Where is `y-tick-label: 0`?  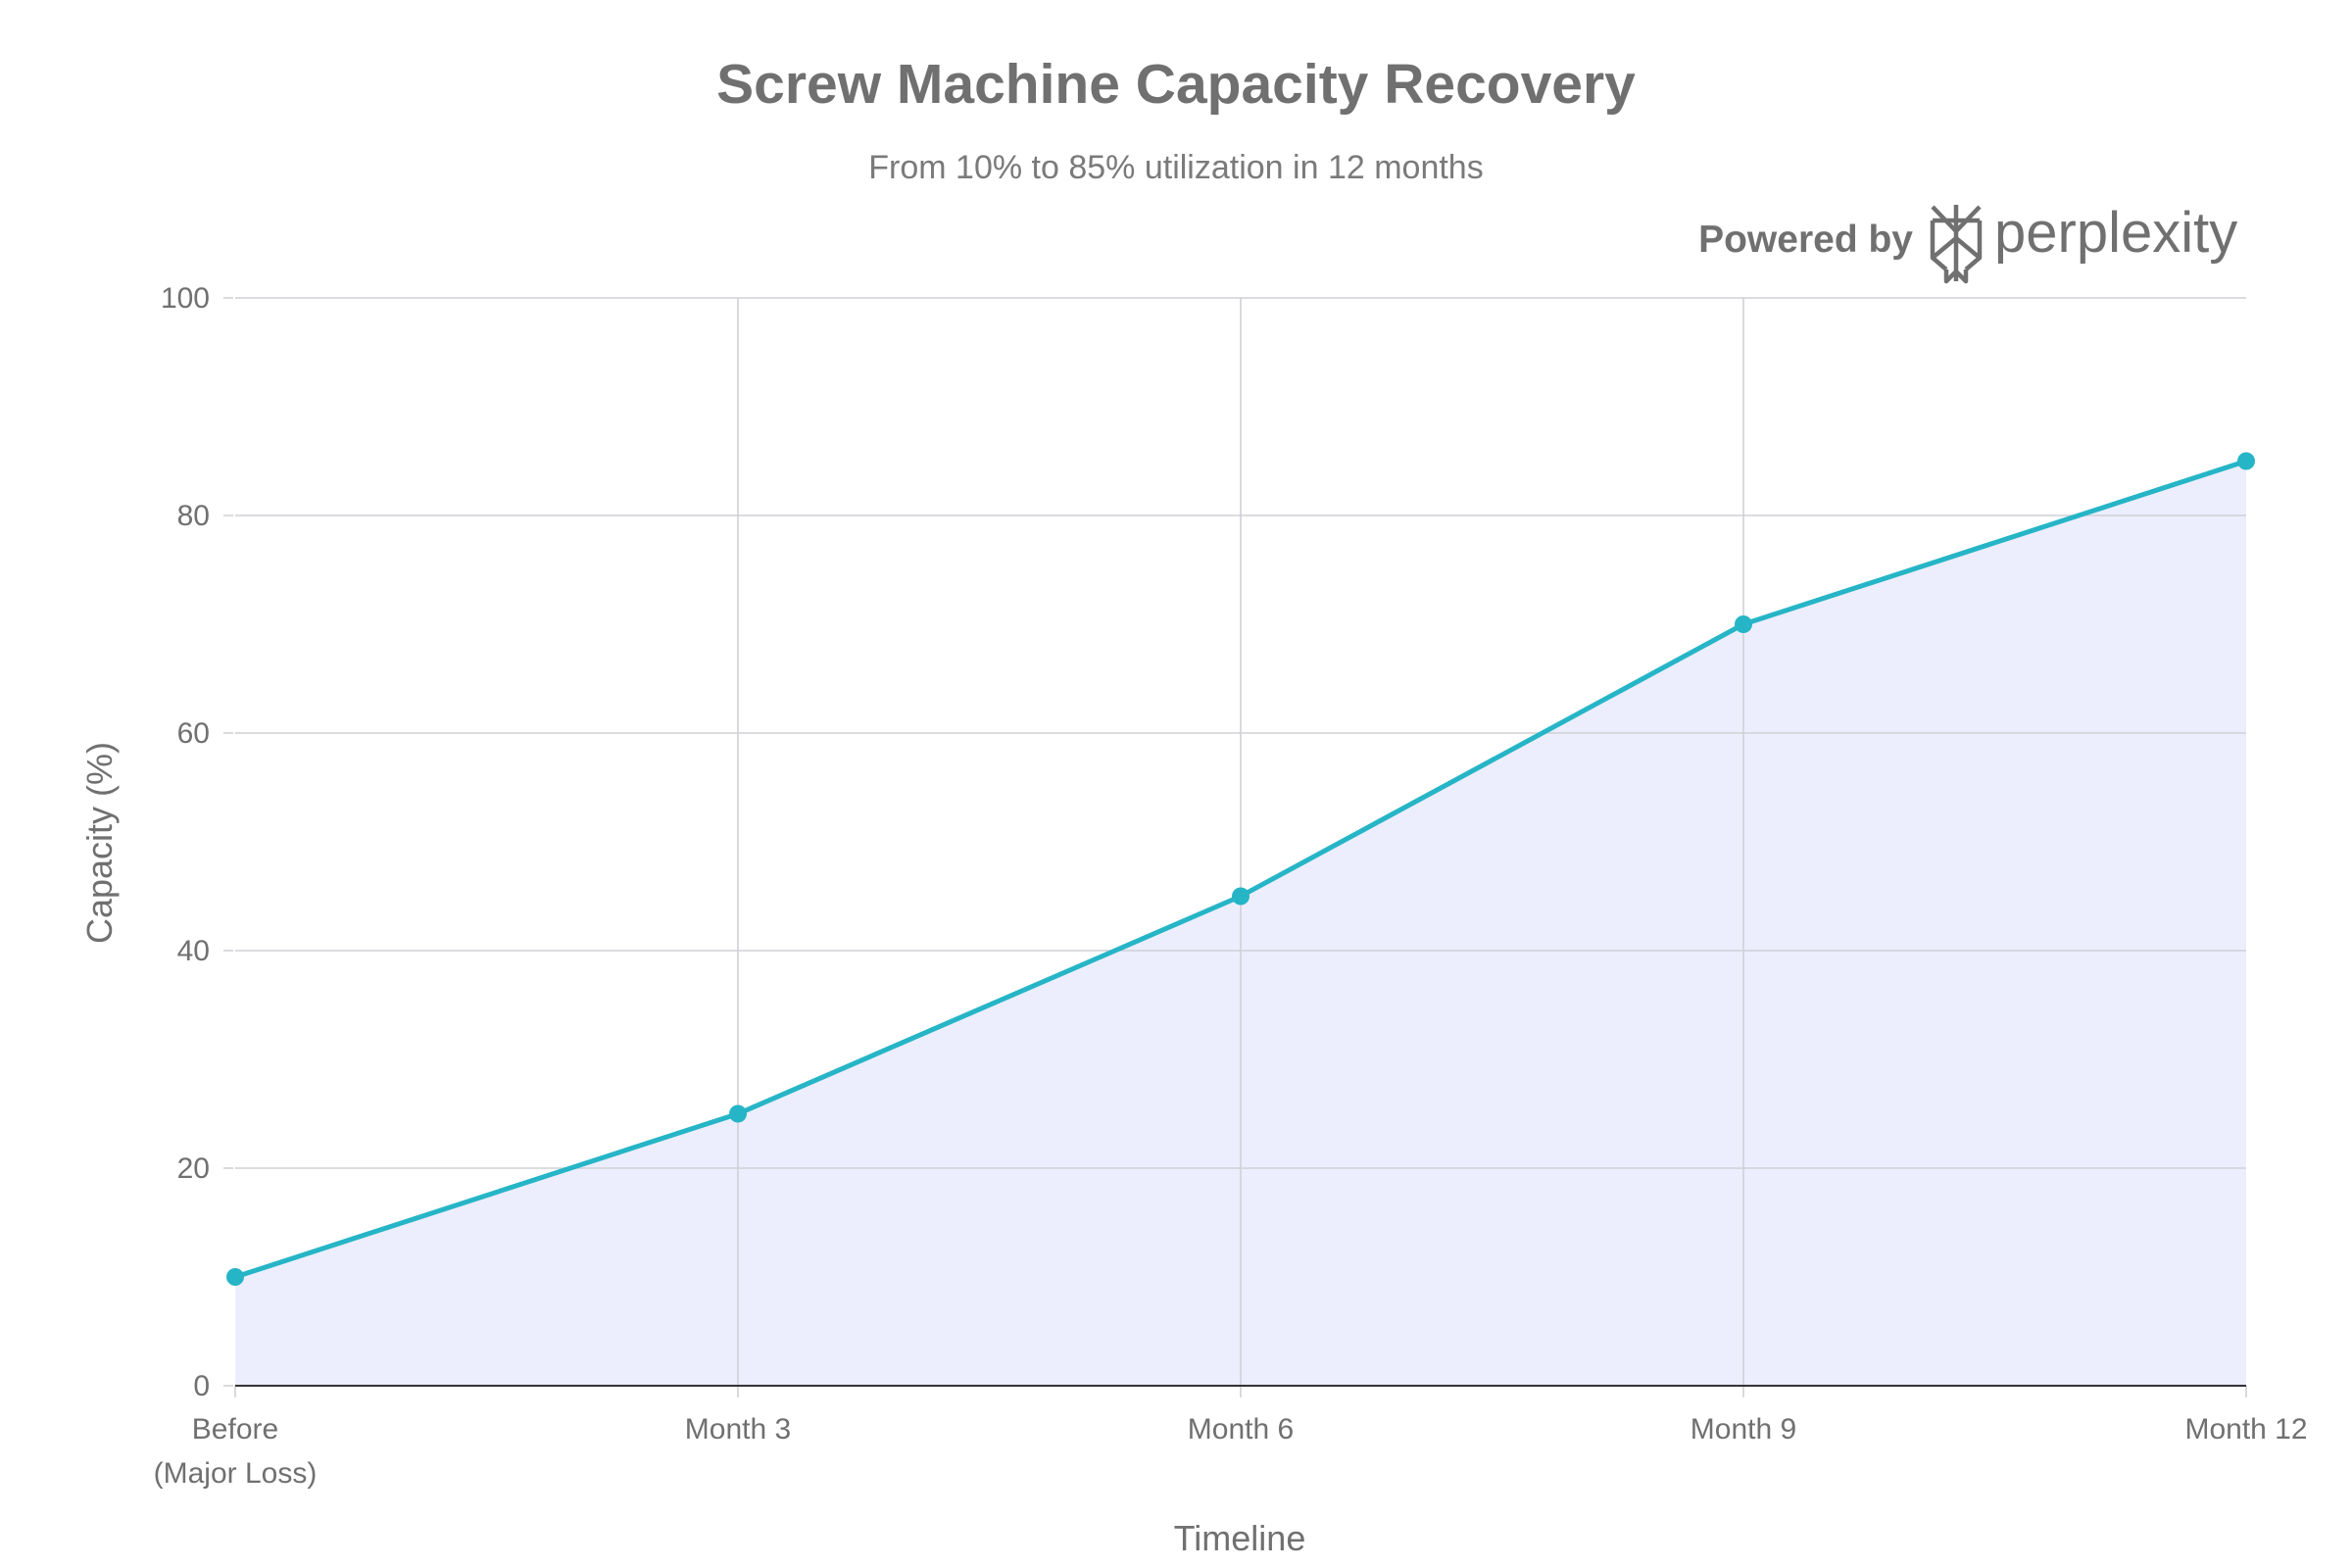 y-tick-label: 0 is located at coordinates (201, 1386).